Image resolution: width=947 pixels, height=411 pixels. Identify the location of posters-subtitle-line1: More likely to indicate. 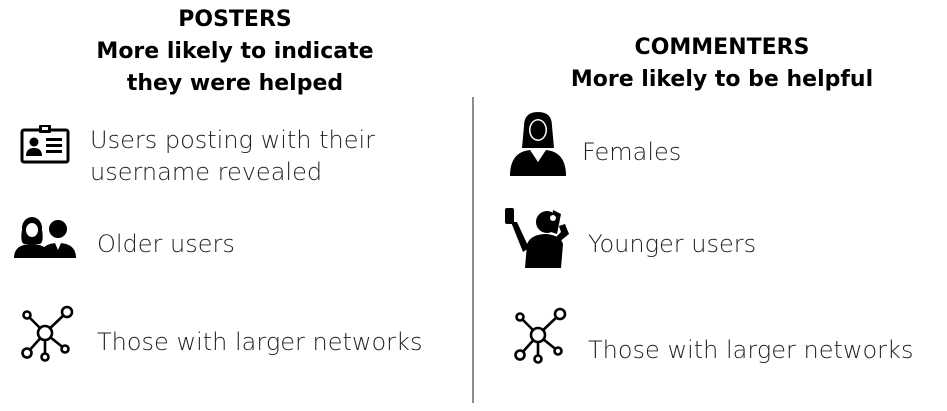
(235, 51).